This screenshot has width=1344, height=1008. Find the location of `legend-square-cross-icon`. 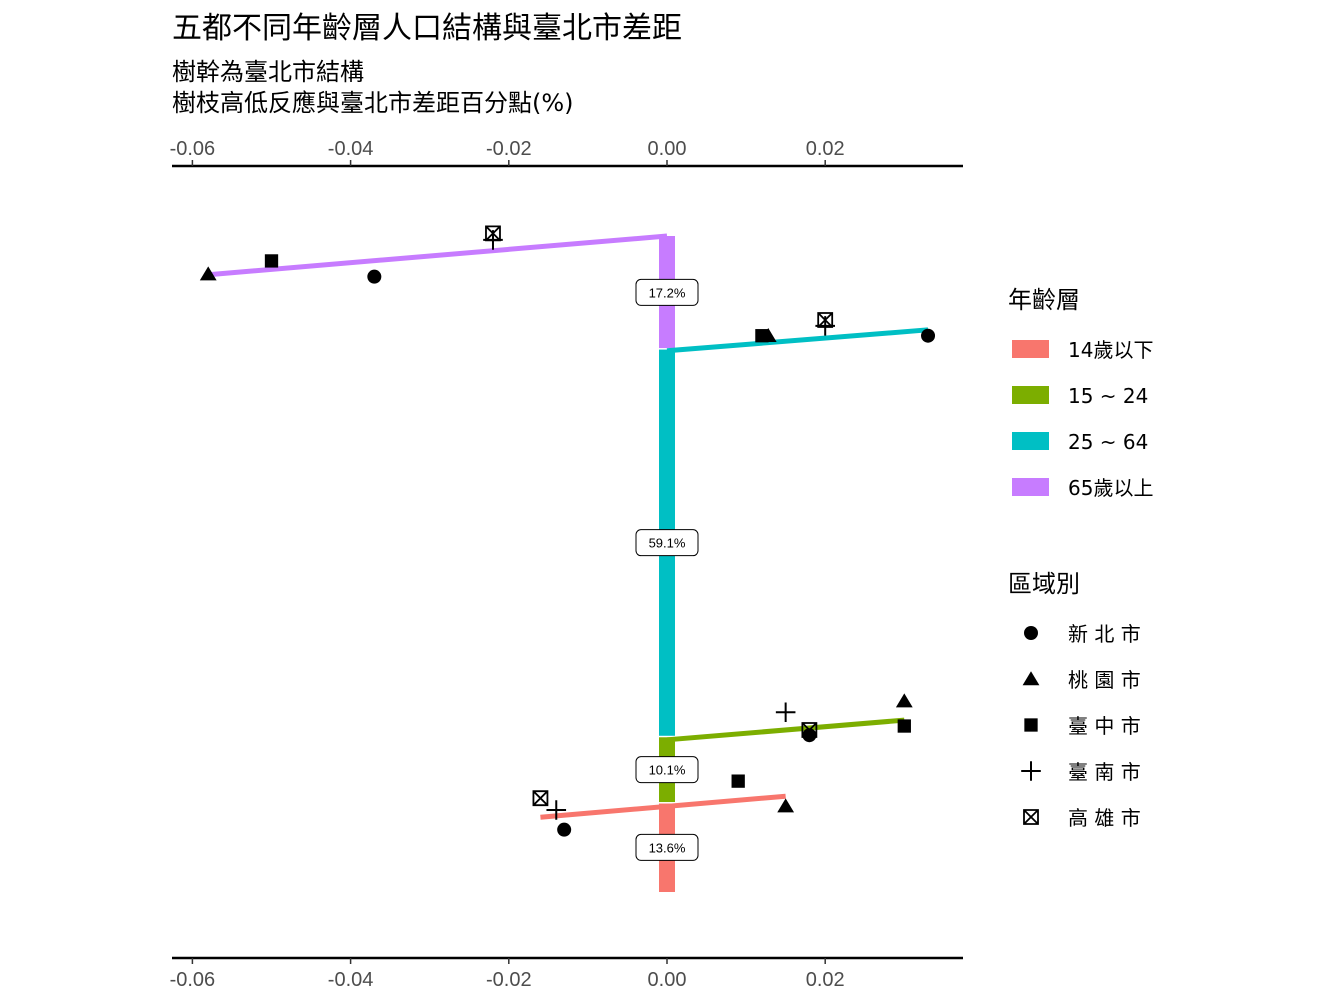

legend-square-cross-icon is located at coordinates (1031, 817).